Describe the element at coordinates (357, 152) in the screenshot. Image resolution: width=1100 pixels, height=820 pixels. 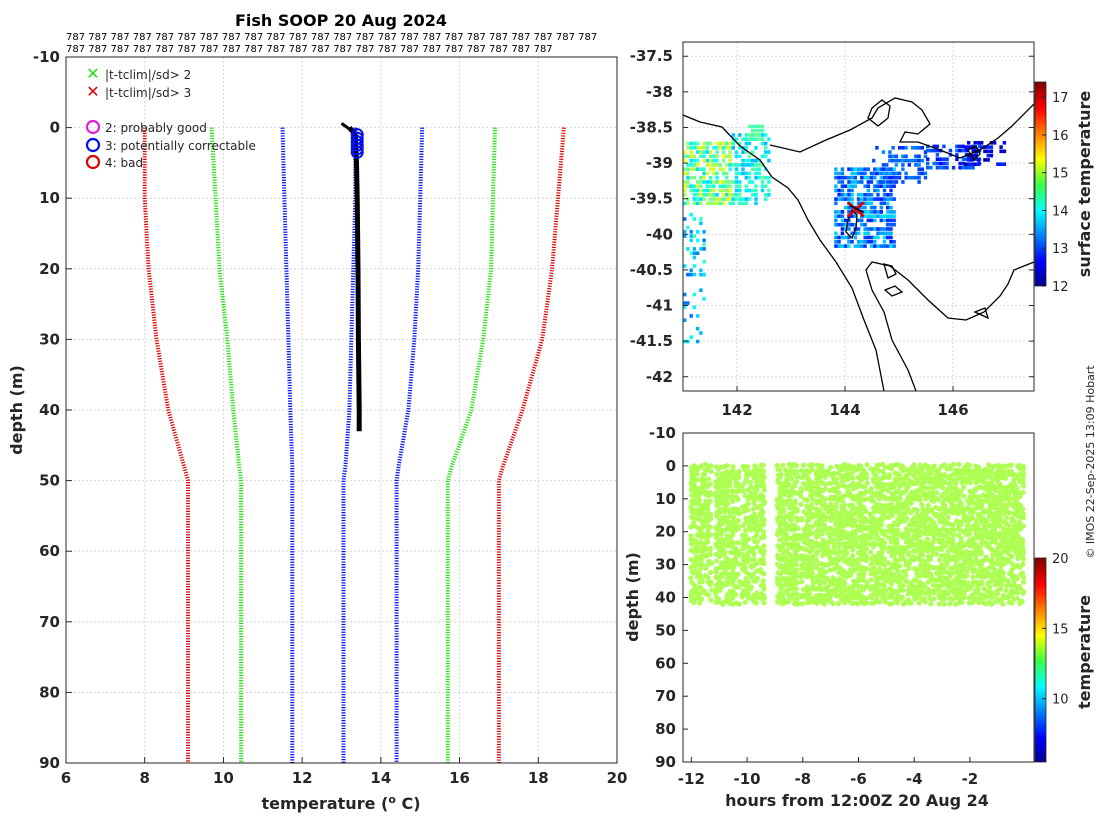
I see `flagged-circle` at that location.